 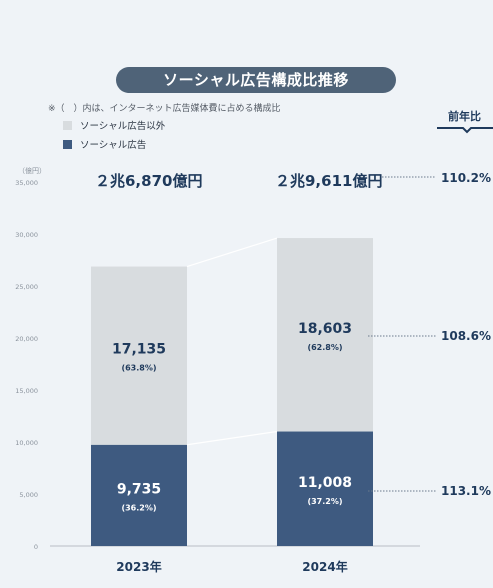 What do you see at coordinates (138, 368) in the screenshot?
I see `data-share-other-2023年: (63.8%)` at bounding box center [138, 368].